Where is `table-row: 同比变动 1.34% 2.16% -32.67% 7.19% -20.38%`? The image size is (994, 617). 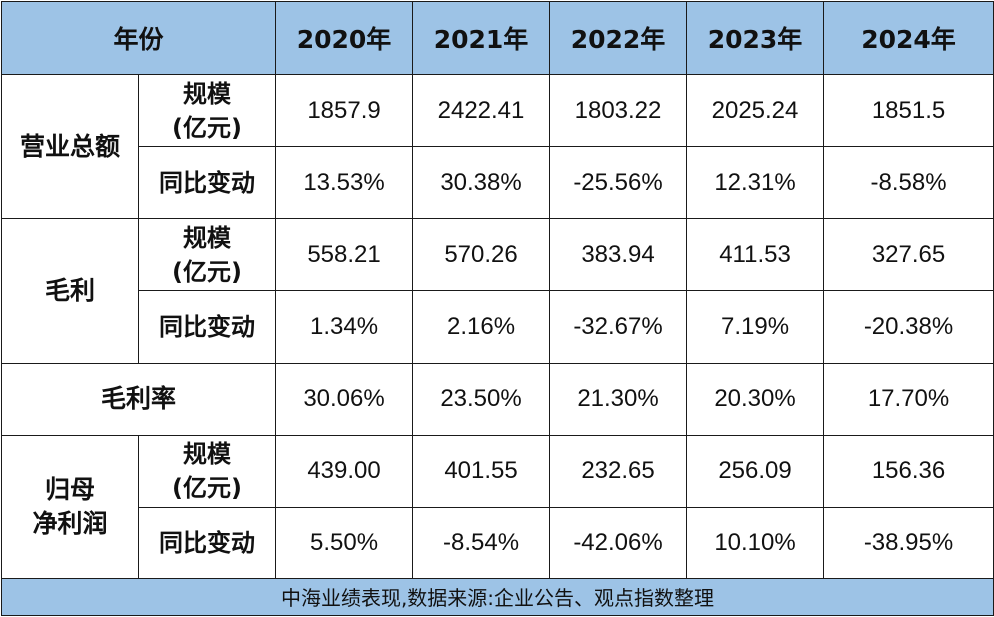
table-row: 同比变动 1.34% 2.16% -32.67% 7.19% -20.38% is located at coordinates (498, 327).